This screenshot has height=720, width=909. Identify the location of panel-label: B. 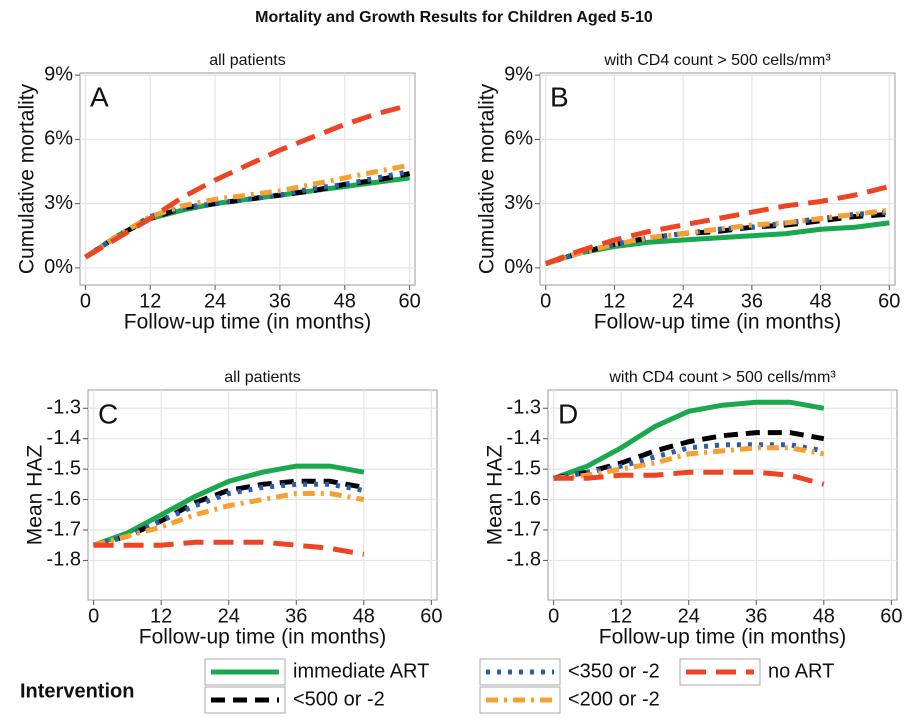
(559, 96).